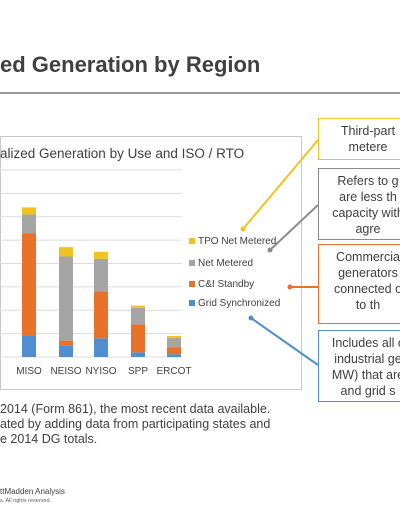 The width and height of the screenshot is (400, 516). What do you see at coordinates (122, 153) in the screenshot?
I see `chart-title: alized Generation by Use and ISO / RTO` at bounding box center [122, 153].